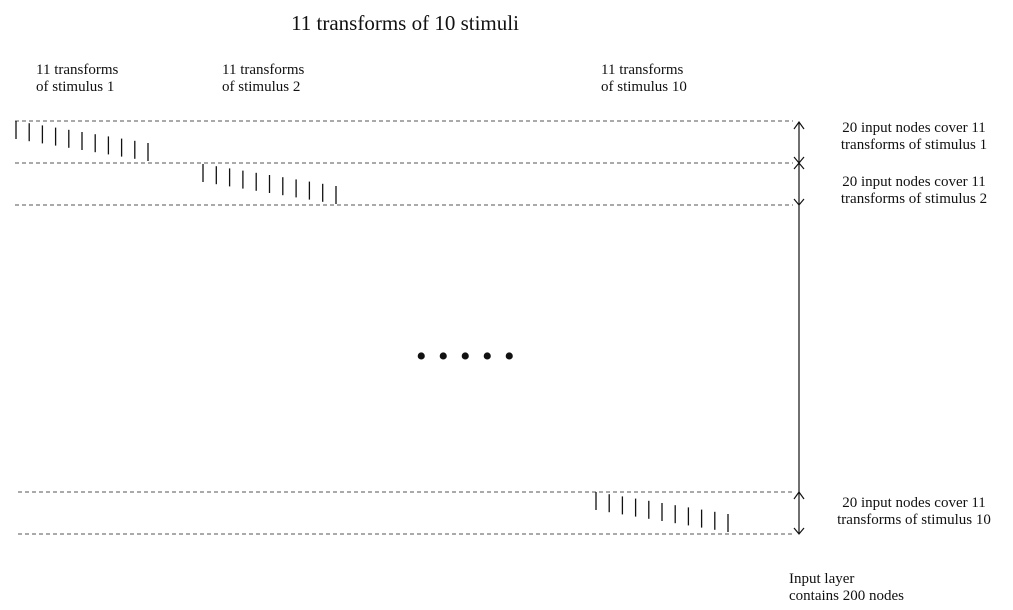 This screenshot has height=610, width=1013. What do you see at coordinates (644, 78) in the screenshot?
I see `column-label-stimulus-10: 11 transforms of stimulus 10` at bounding box center [644, 78].